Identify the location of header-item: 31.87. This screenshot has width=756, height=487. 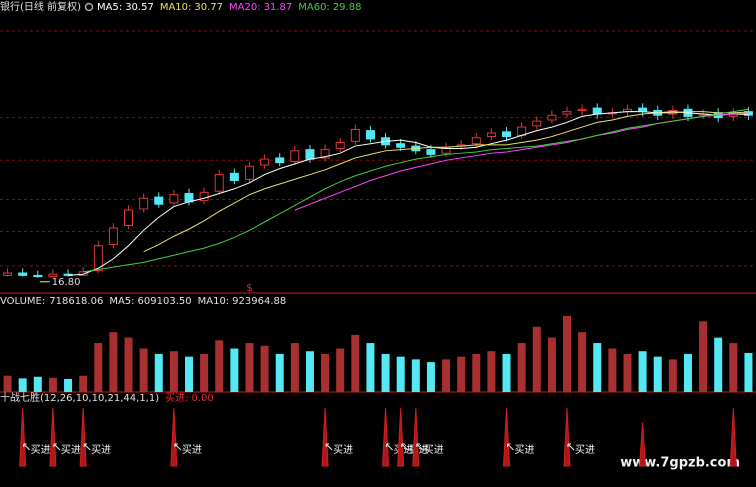
(278, 7).